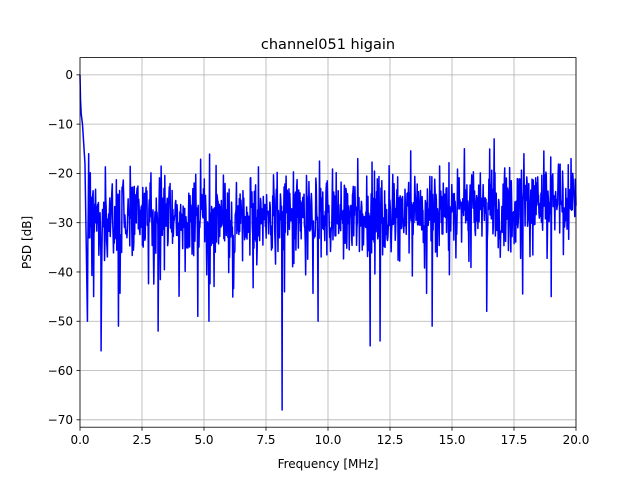 This screenshot has height=480, width=640. I want to click on chart-title: channel051 higain, so click(328, 45).